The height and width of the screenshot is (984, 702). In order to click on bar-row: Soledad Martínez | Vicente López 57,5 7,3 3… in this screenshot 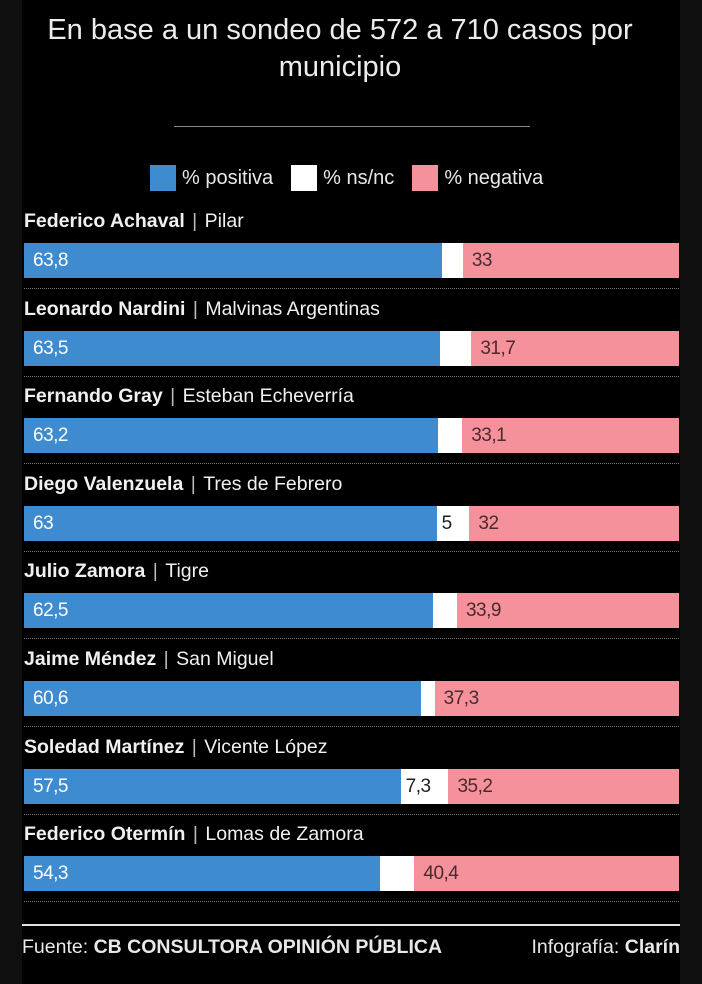, I will do `click(352, 778)`.